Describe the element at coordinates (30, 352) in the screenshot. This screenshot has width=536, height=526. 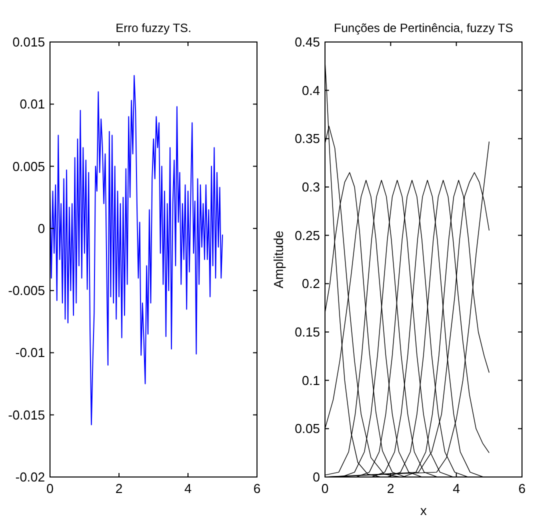
I see `y-tick-label: -0.01` at that location.